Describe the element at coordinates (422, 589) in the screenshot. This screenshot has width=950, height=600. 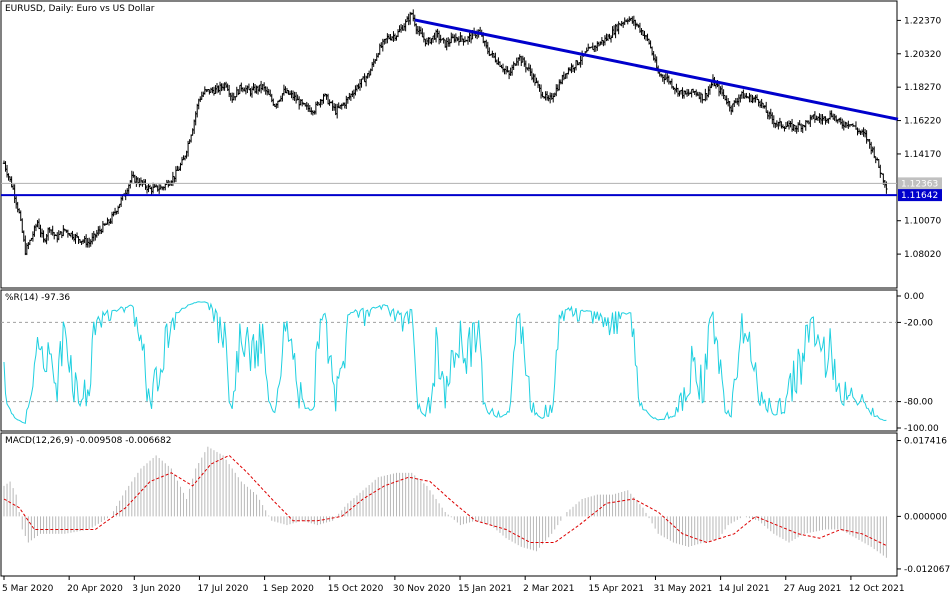
I see `time-tick-label: 30 Nov 2020` at that location.